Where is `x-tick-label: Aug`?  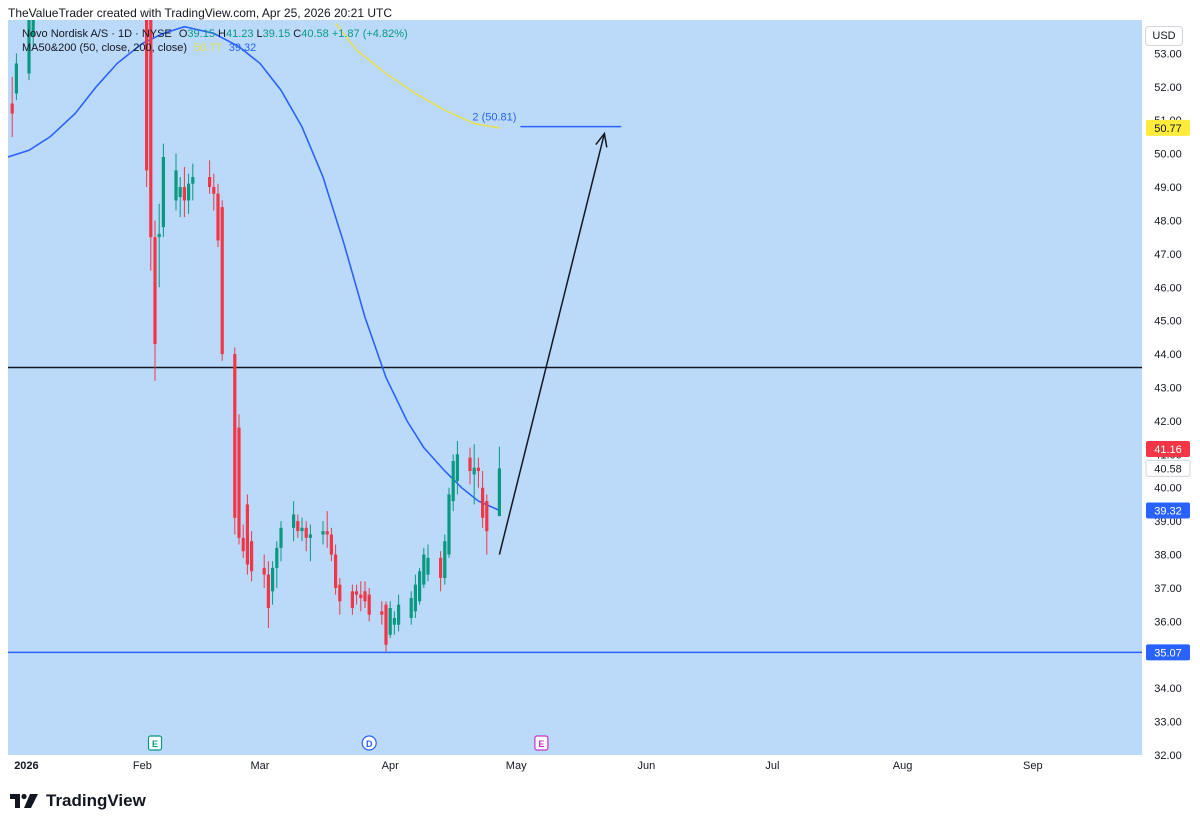 x-tick-label: Aug is located at coordinates (903, 766).